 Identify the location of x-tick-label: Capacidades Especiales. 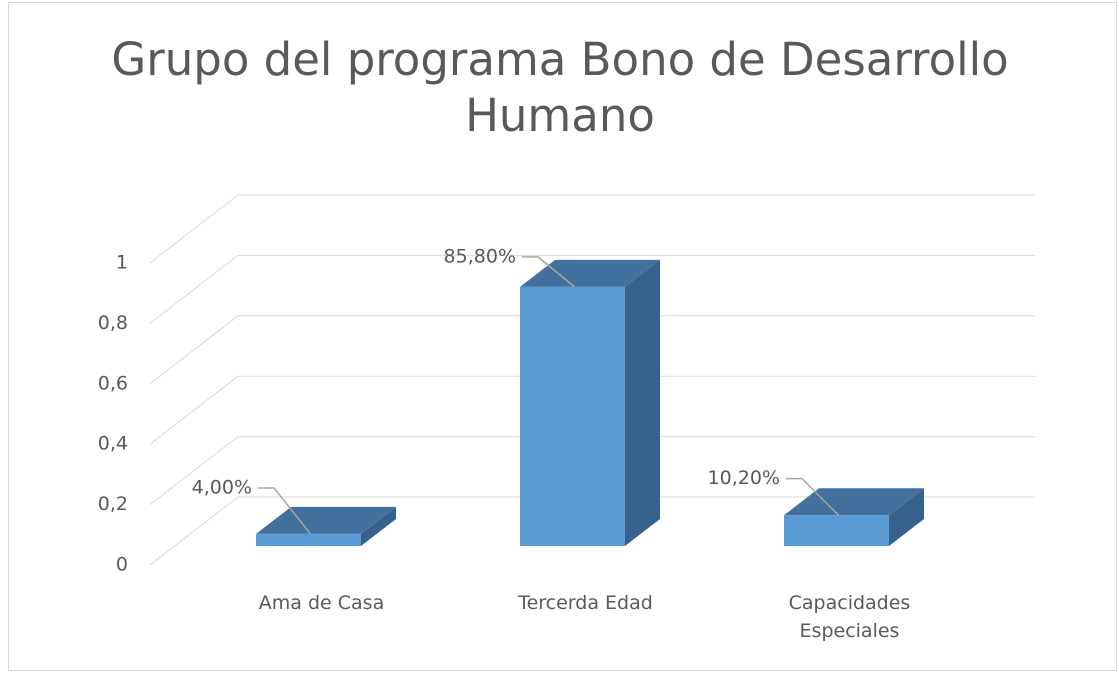
(849, 617).